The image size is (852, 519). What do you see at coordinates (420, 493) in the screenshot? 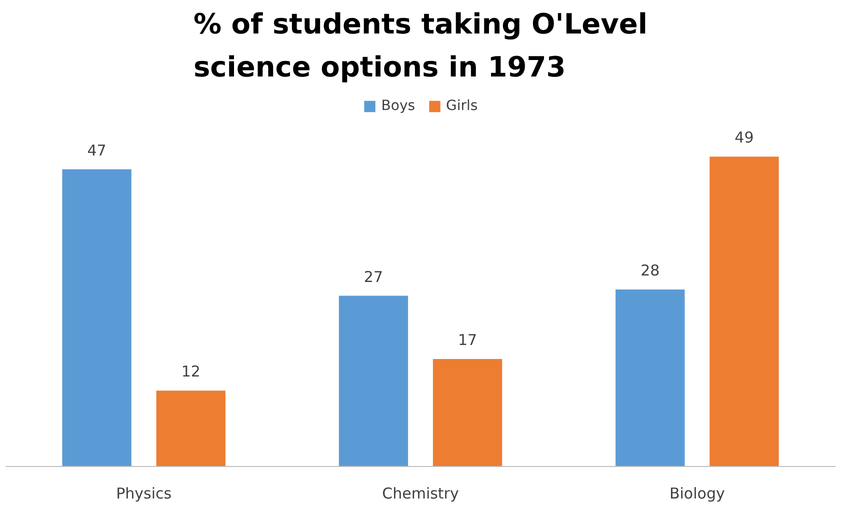
I see `x-tick-label: Chemistry` at bounding box center [420, 493].